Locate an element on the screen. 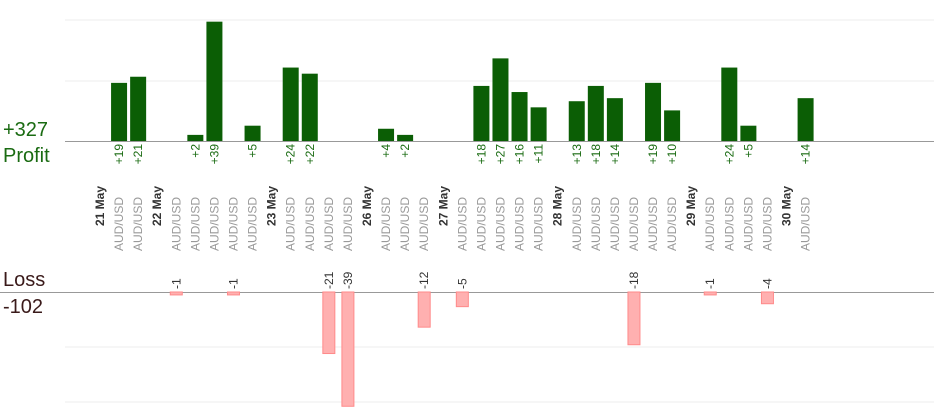  date-label: 27 May is located at coordinates (443, 206).